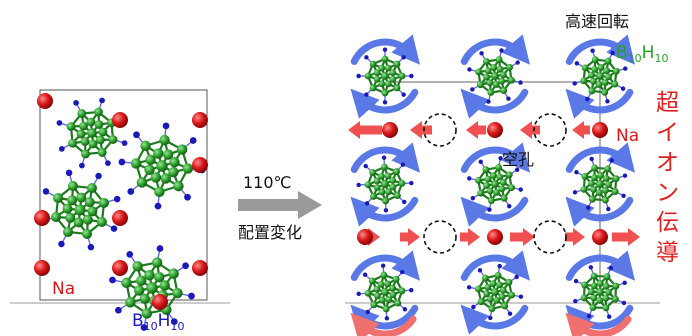 The width and height of the screenshot is (692, 336). I want to click on transition-arrow, so click(280, 205).